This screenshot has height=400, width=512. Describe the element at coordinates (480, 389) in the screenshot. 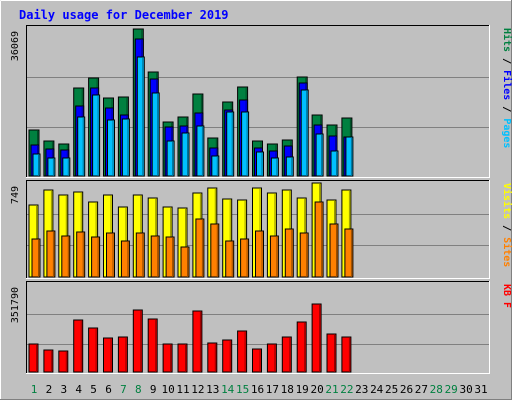

I see `day-label: 31` at that location.